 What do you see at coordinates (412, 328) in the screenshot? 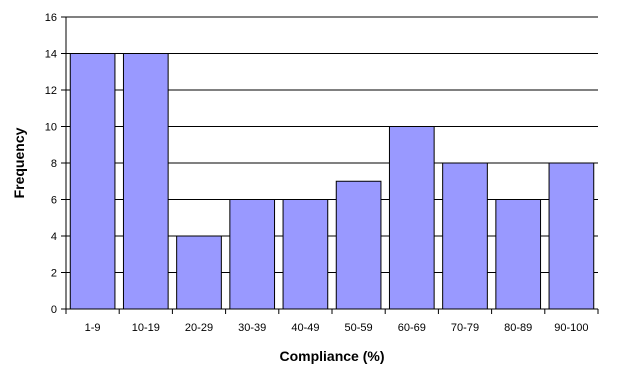
I see `x-tick-label: 60-69` at bounding box center [412, 328].